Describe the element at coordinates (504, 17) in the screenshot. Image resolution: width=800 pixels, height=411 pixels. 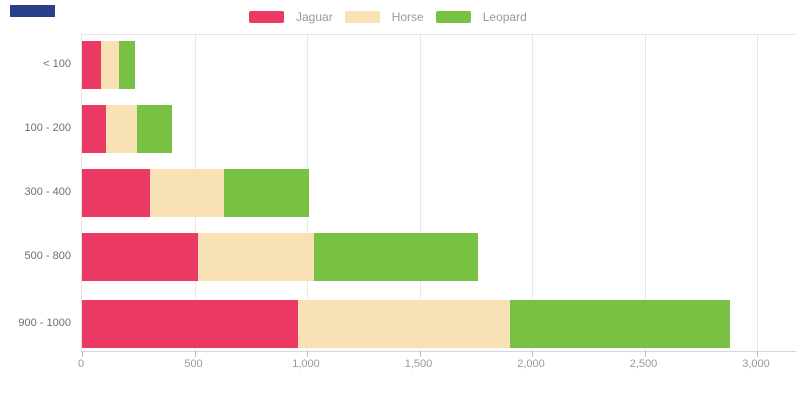
I see `legend-label: Leopard` at that location.